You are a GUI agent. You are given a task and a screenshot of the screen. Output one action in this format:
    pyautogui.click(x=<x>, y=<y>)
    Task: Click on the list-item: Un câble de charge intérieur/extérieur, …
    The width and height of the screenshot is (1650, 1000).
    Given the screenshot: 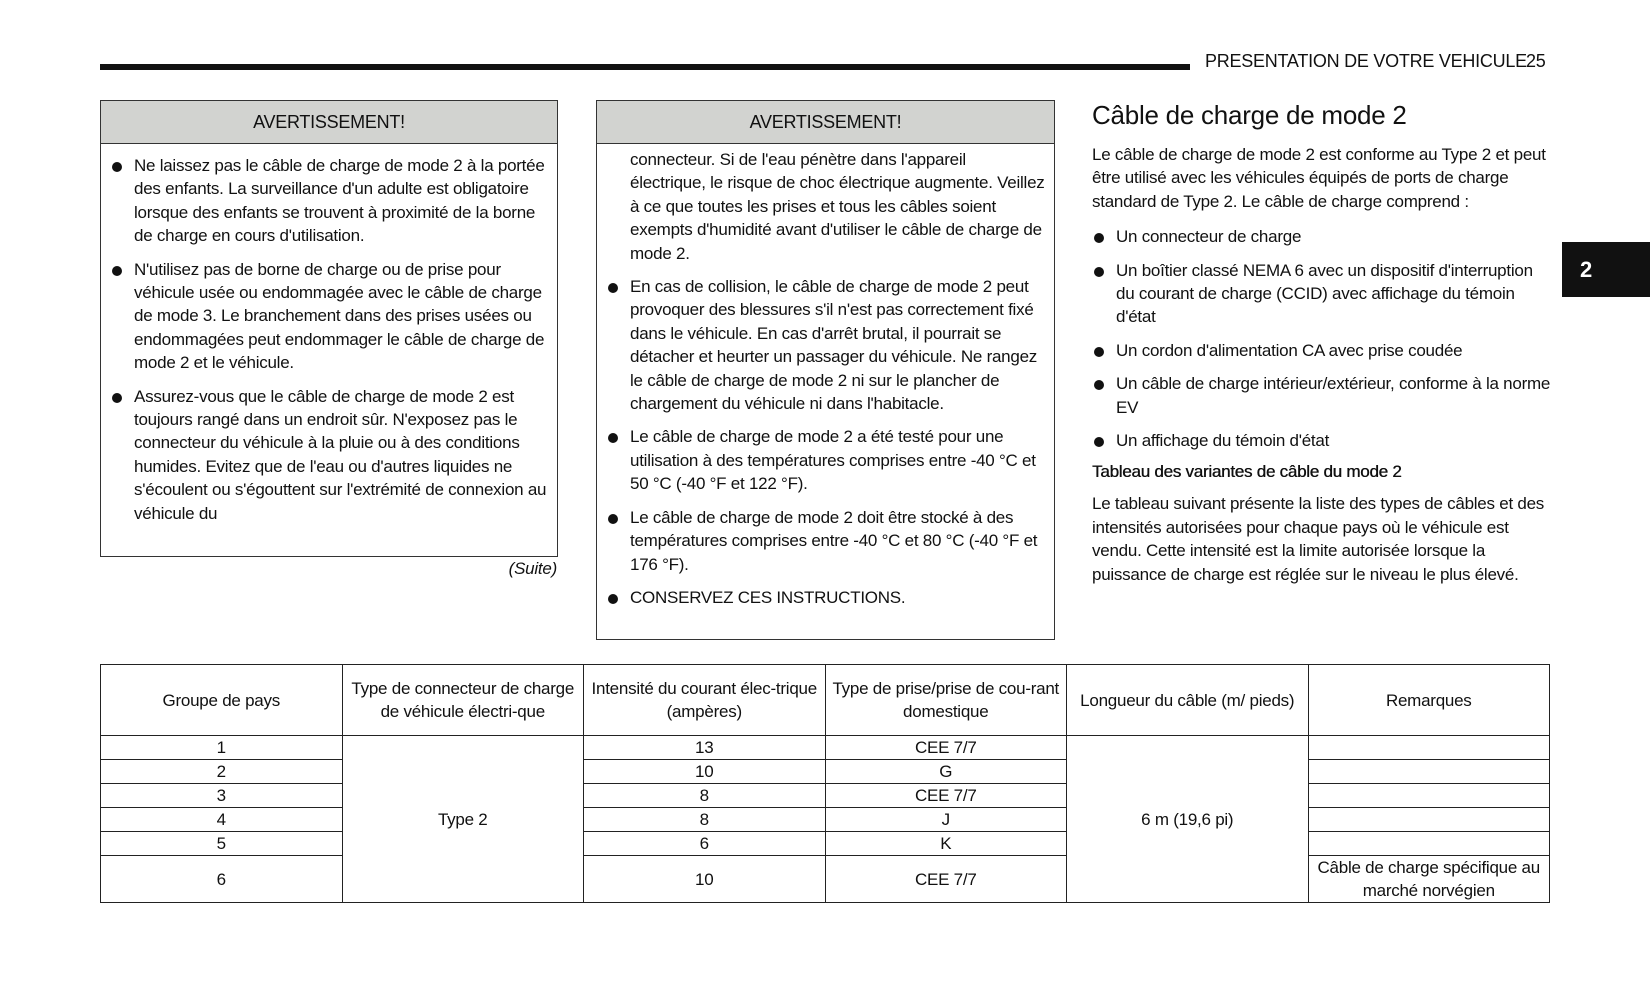 What is the action you would take?
    pyautogui.click(x=1323, y=395)
    